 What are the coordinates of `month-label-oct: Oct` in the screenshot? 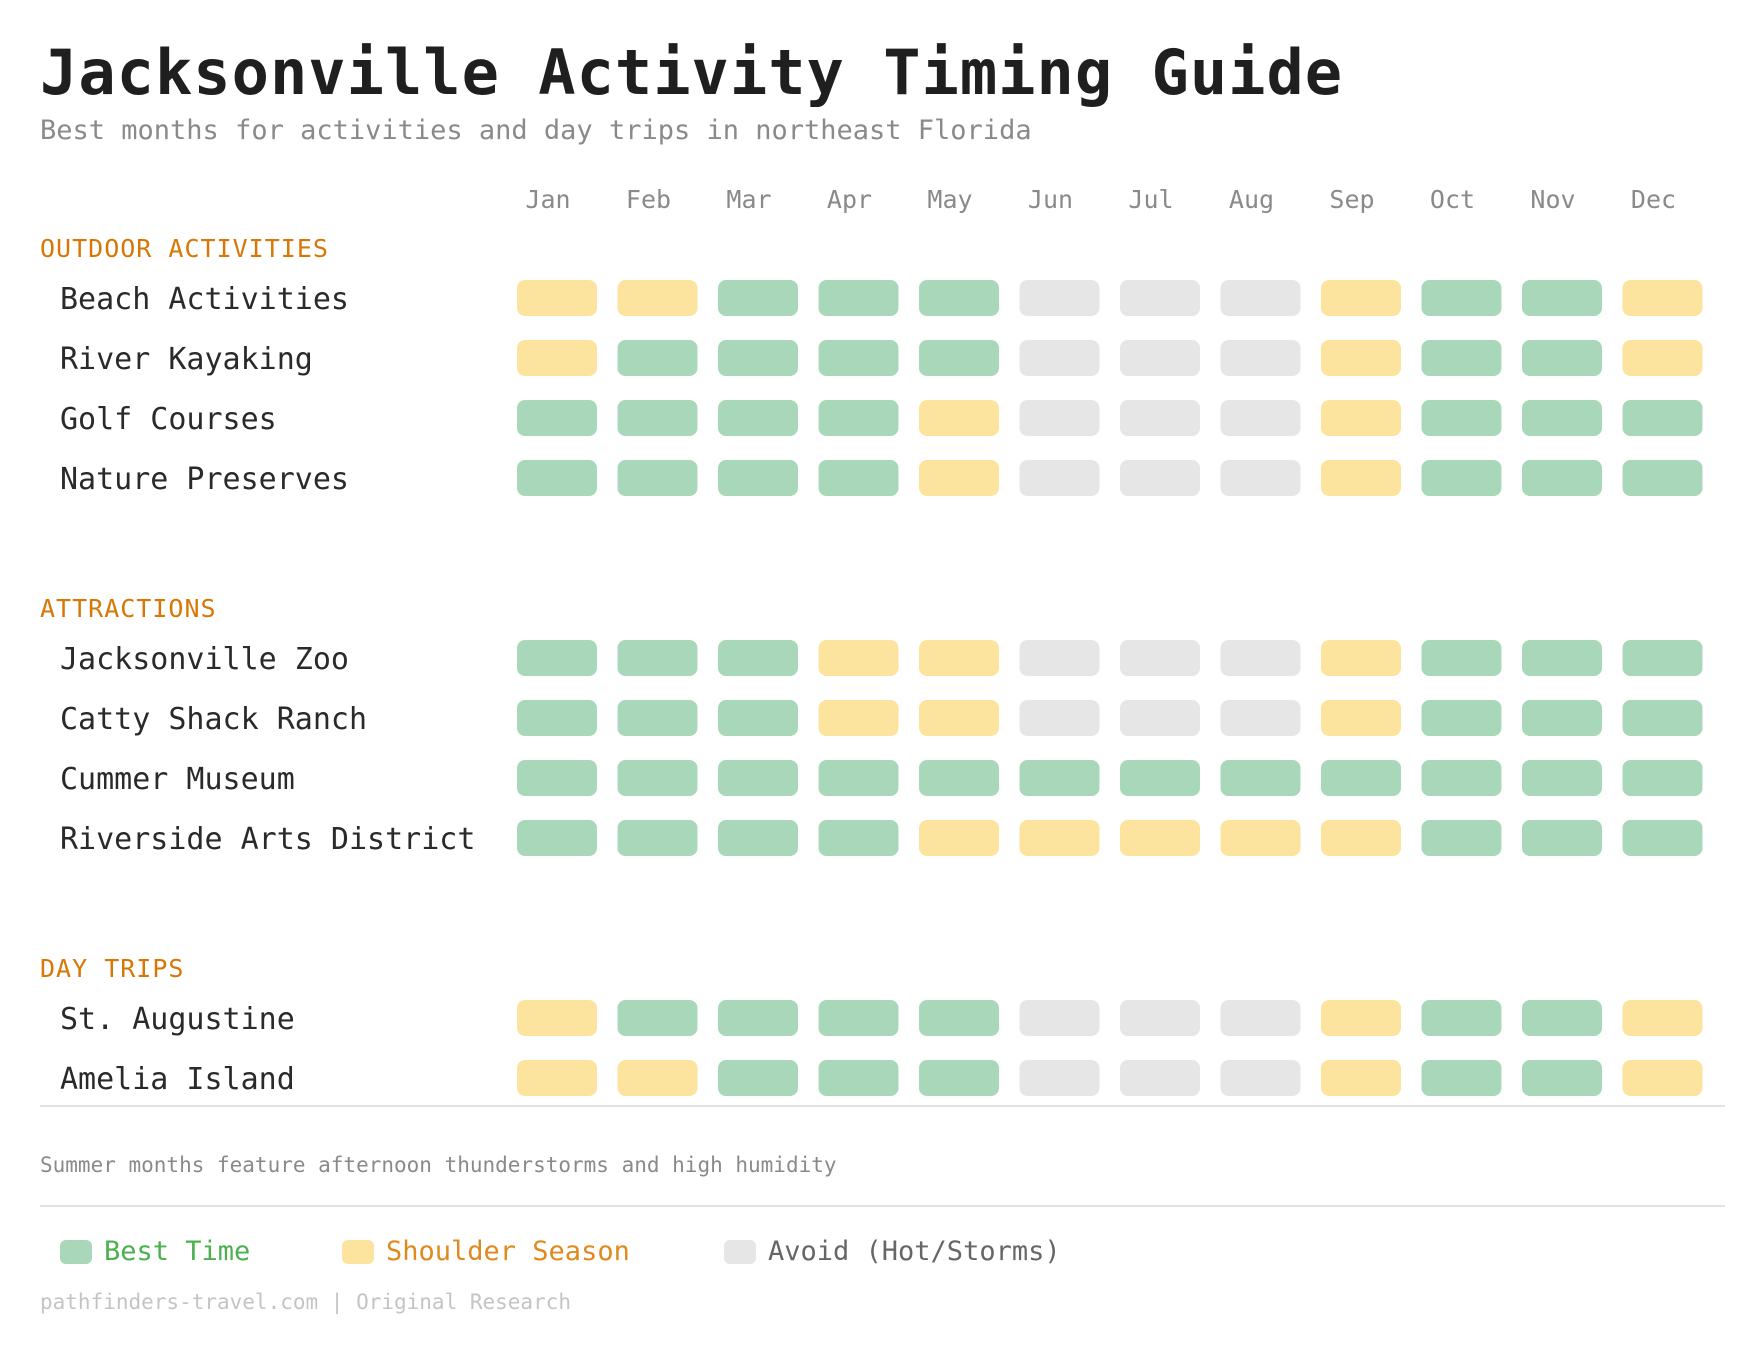 It's located at (1452, 199).